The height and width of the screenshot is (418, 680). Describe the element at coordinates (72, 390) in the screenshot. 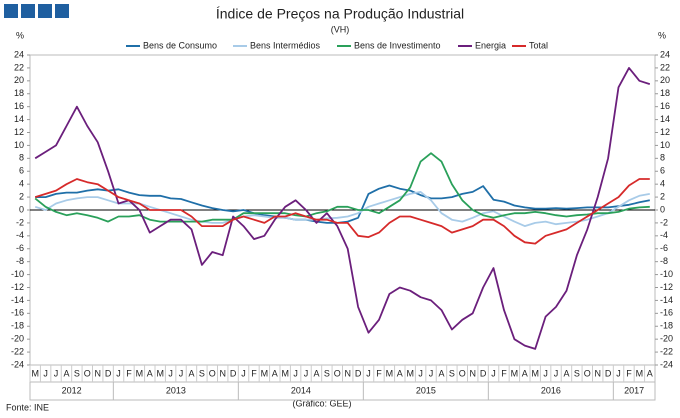

I see `year-label: 2012` at that location.